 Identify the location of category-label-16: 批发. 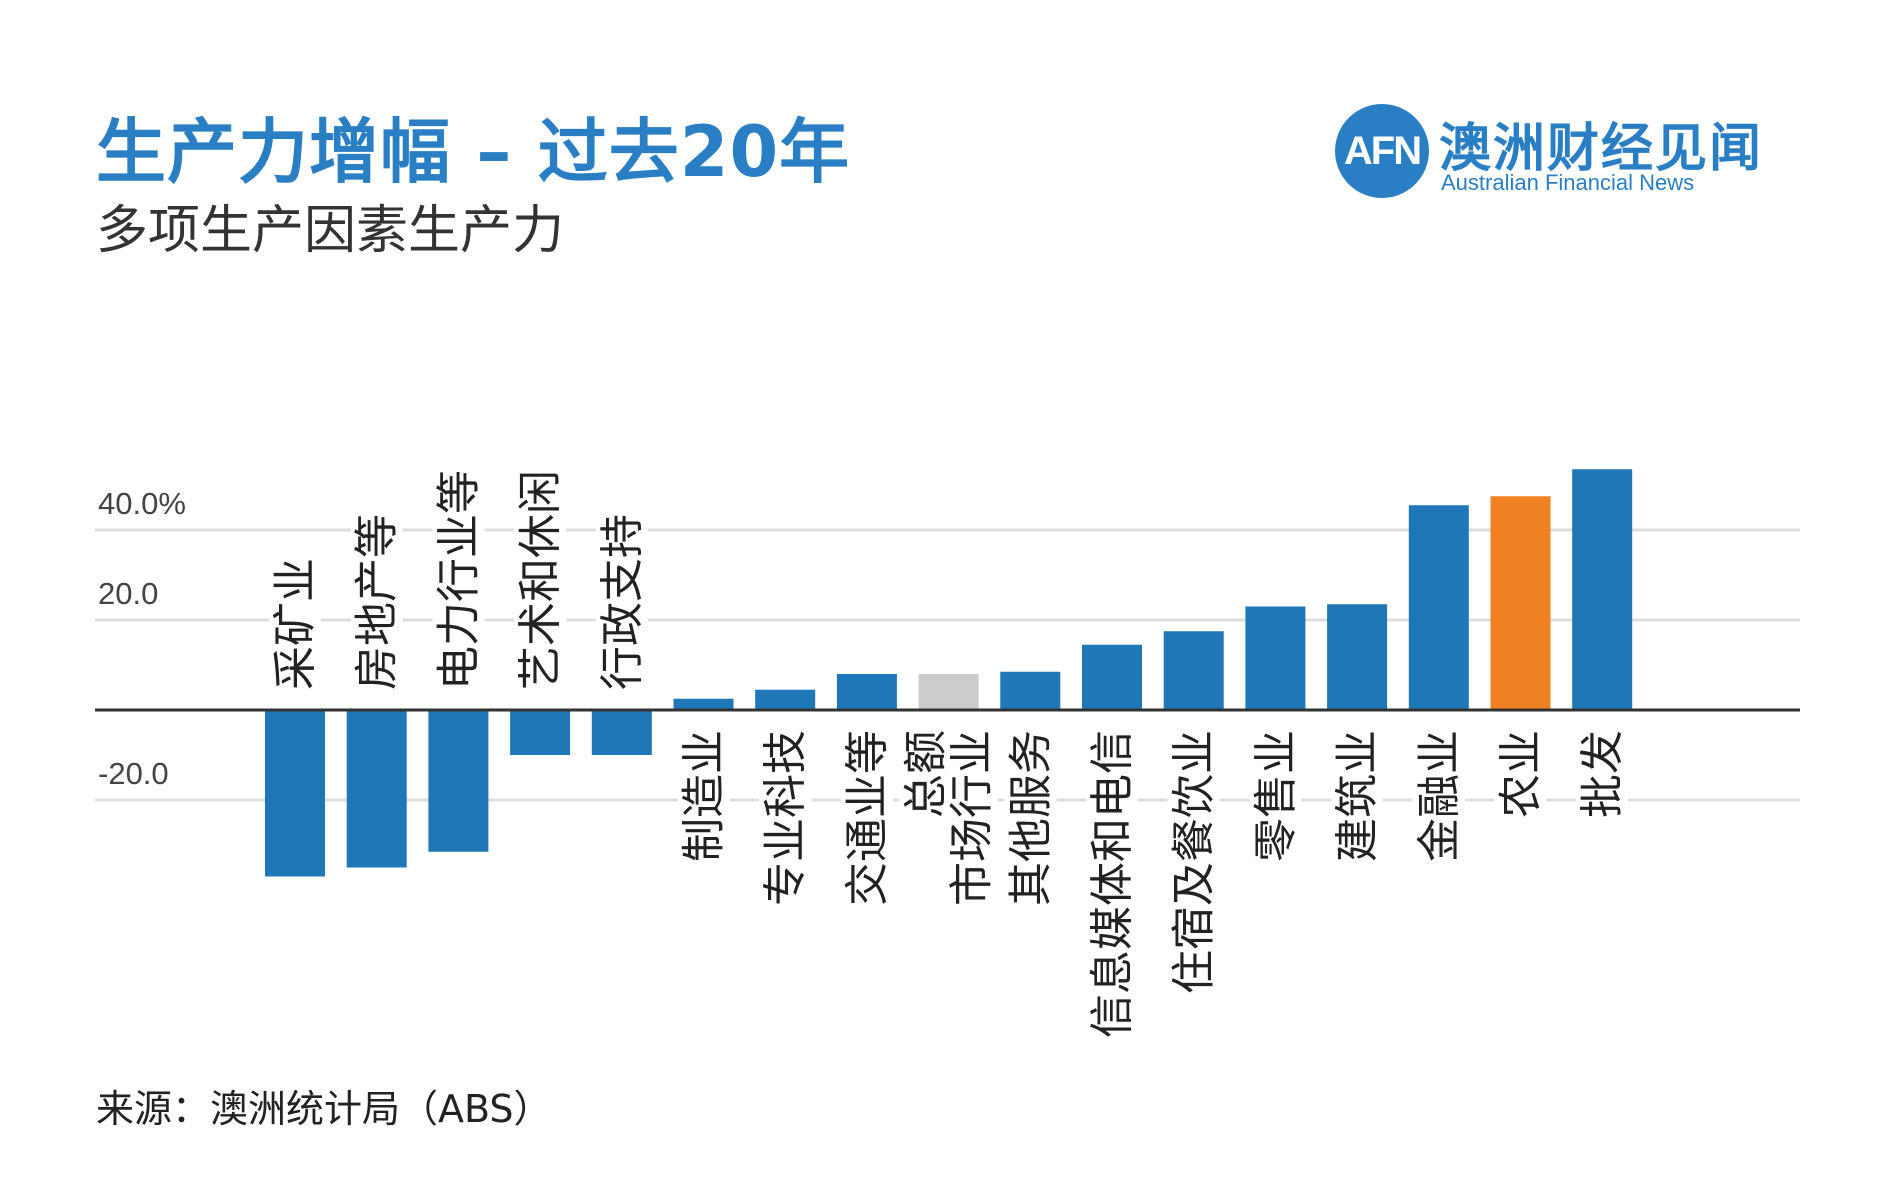
(1602, 774).